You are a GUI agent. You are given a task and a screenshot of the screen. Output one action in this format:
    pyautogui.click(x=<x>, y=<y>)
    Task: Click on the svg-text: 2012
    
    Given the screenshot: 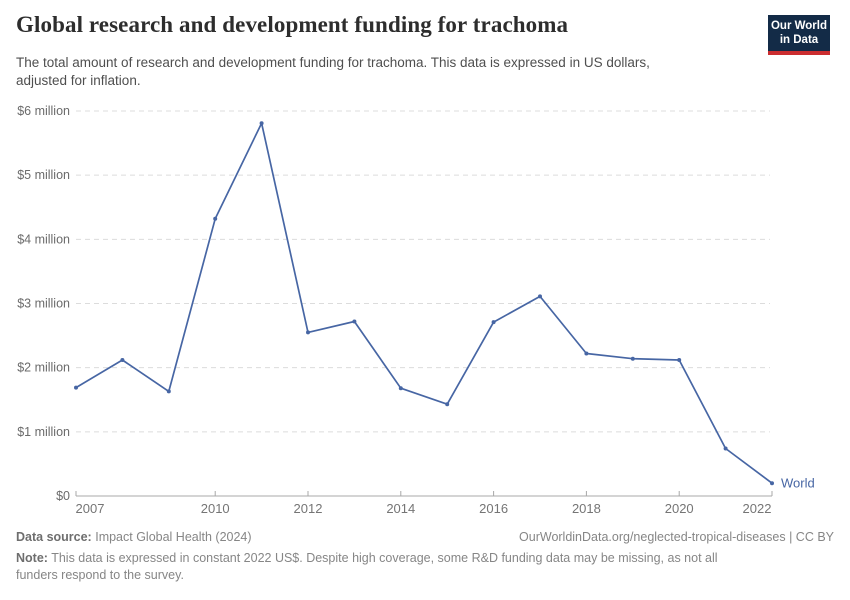 What is the action you would take?
    pyautogui.click(x=308, y=508)
    